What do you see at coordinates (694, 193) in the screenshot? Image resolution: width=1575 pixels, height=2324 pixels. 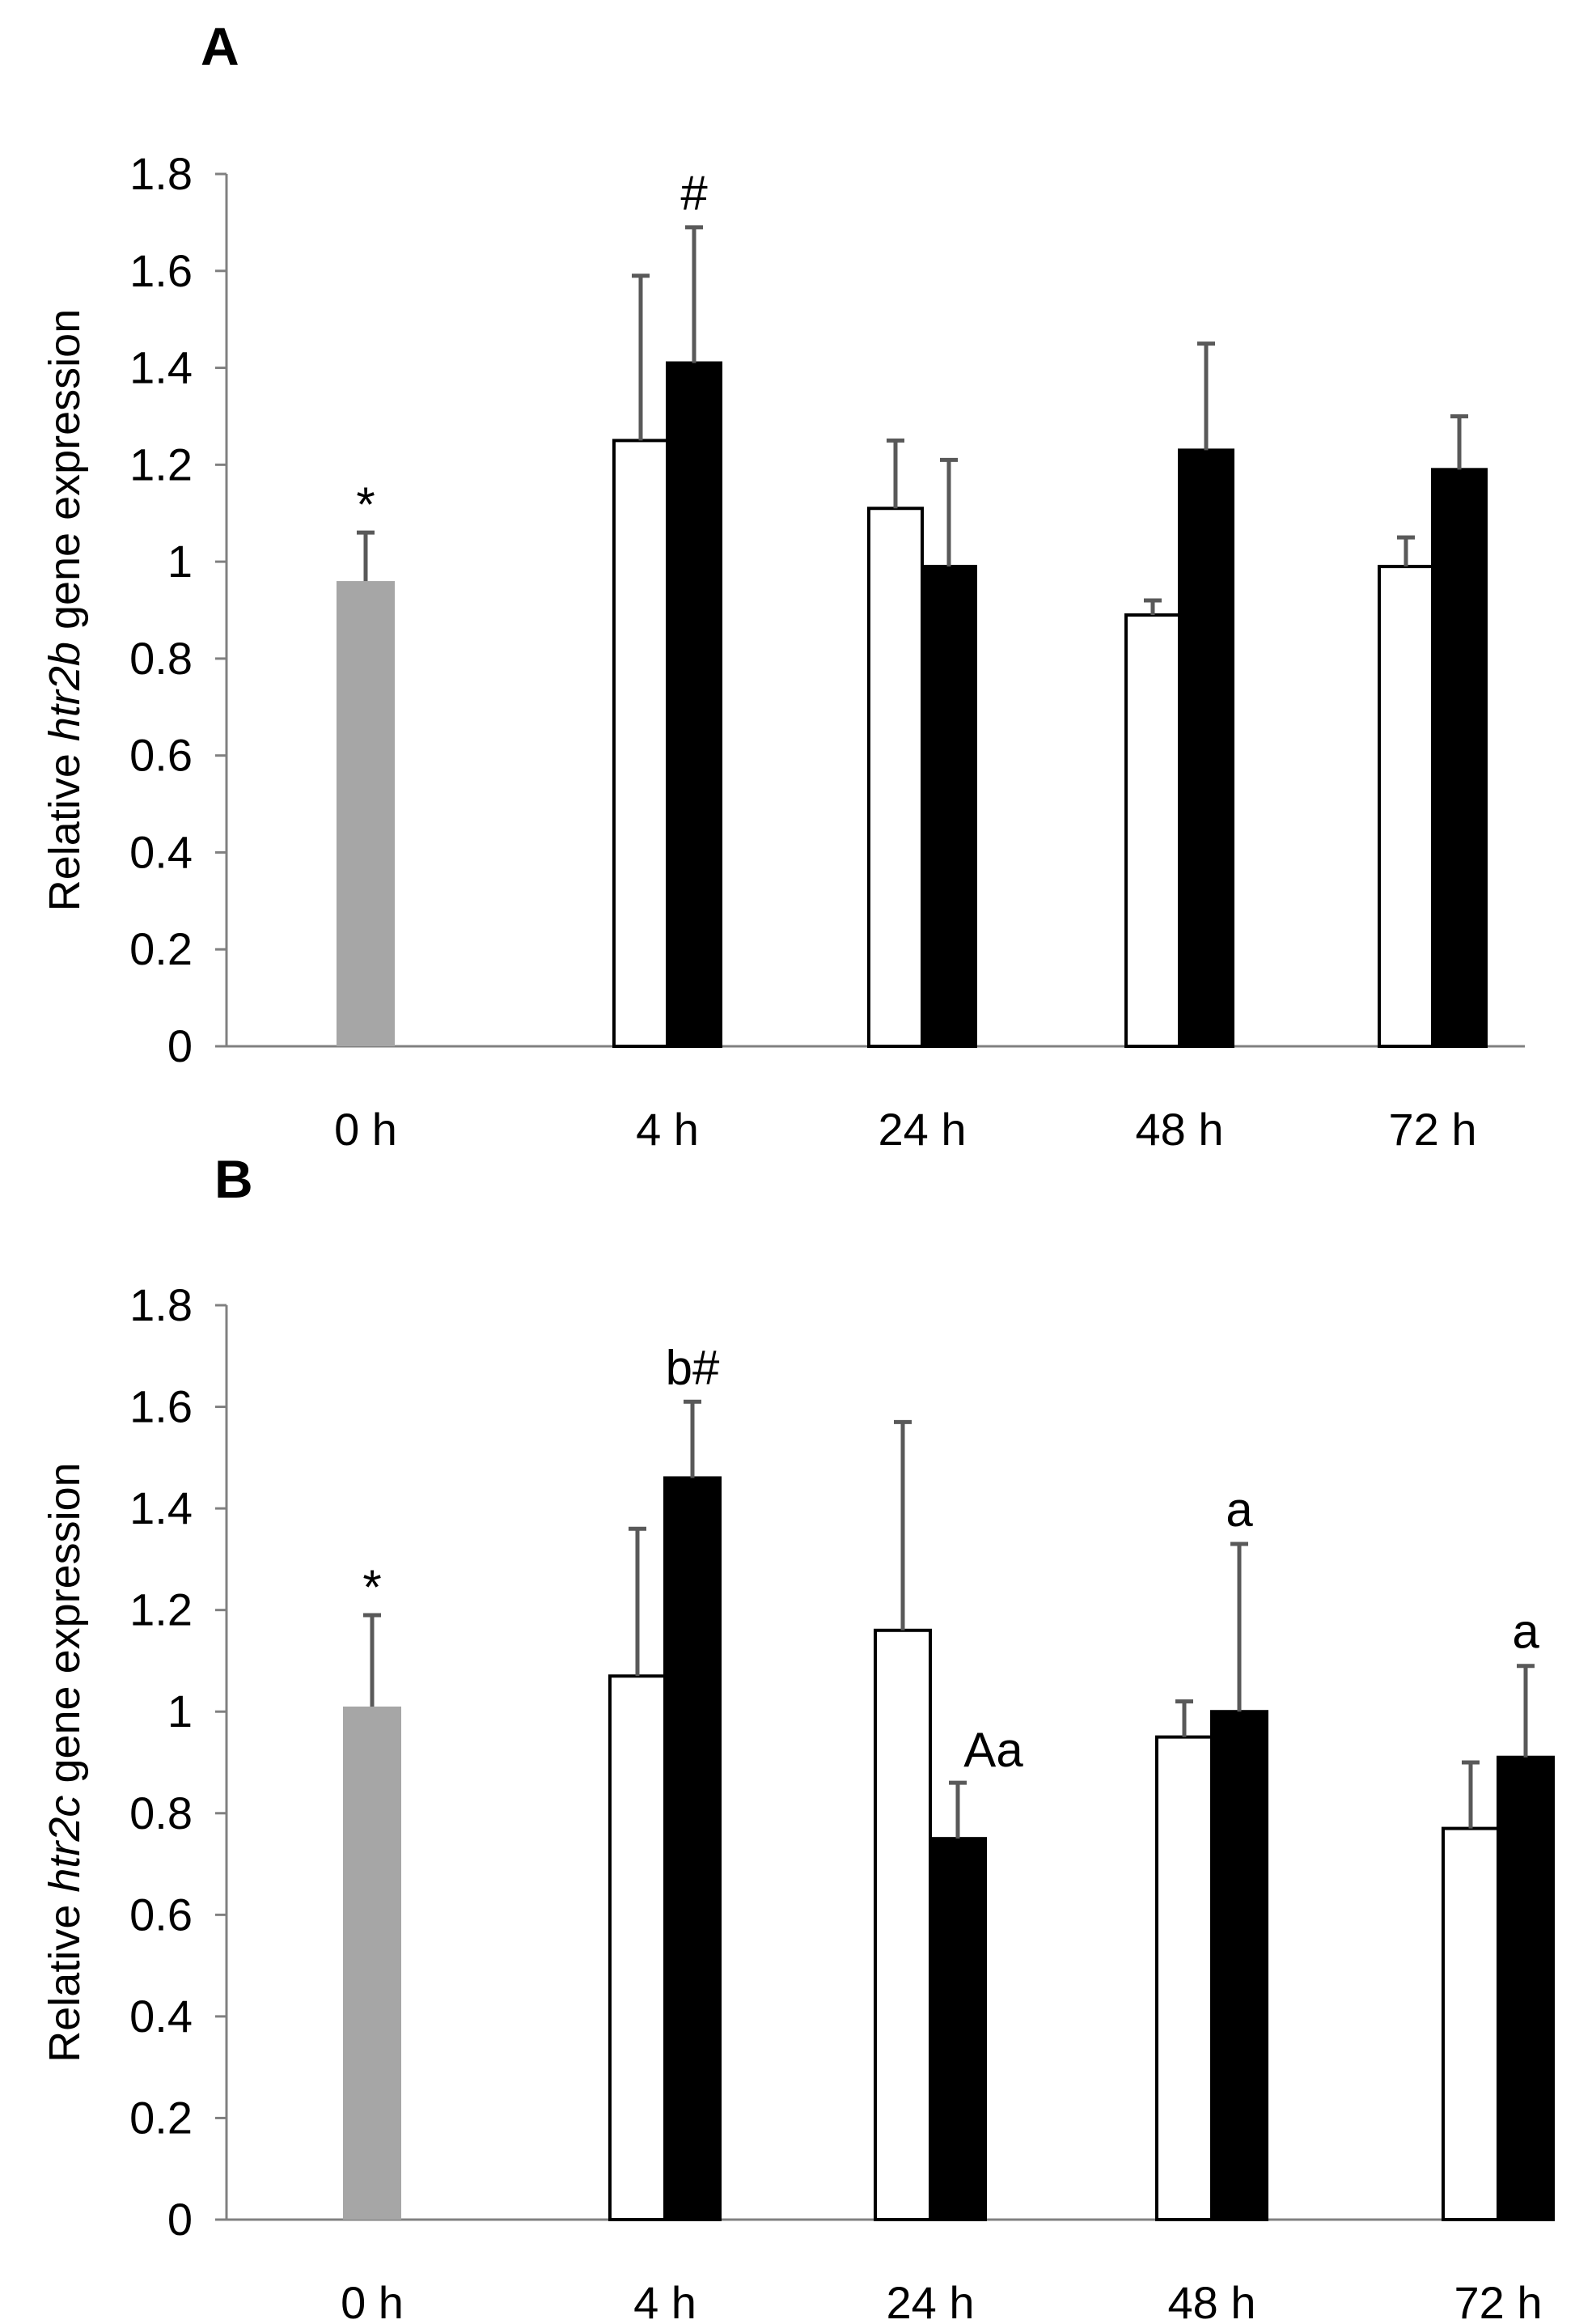 I see `significance-label: #` at bounding box center [694, 193].